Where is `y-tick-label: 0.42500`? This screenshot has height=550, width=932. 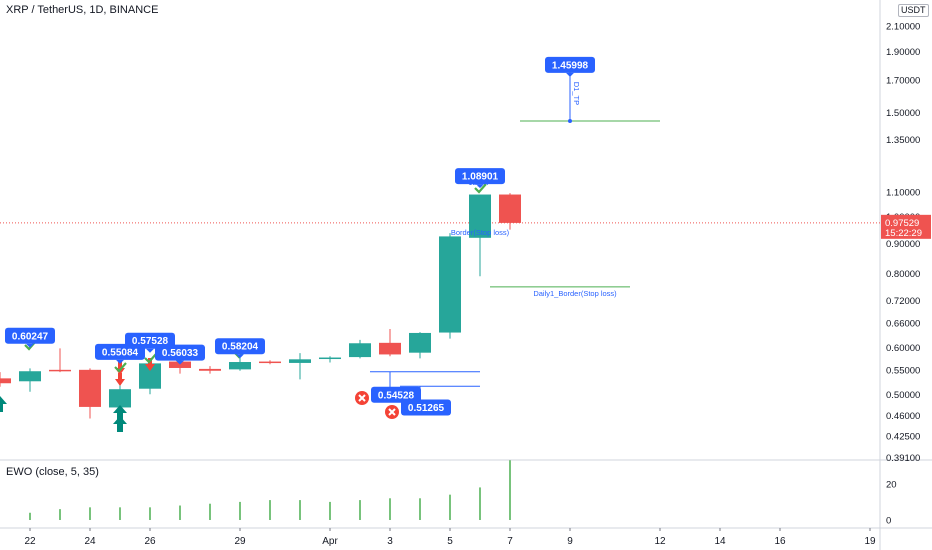 y-tick-label: 0.42500 is located at coordinates (903, 437).